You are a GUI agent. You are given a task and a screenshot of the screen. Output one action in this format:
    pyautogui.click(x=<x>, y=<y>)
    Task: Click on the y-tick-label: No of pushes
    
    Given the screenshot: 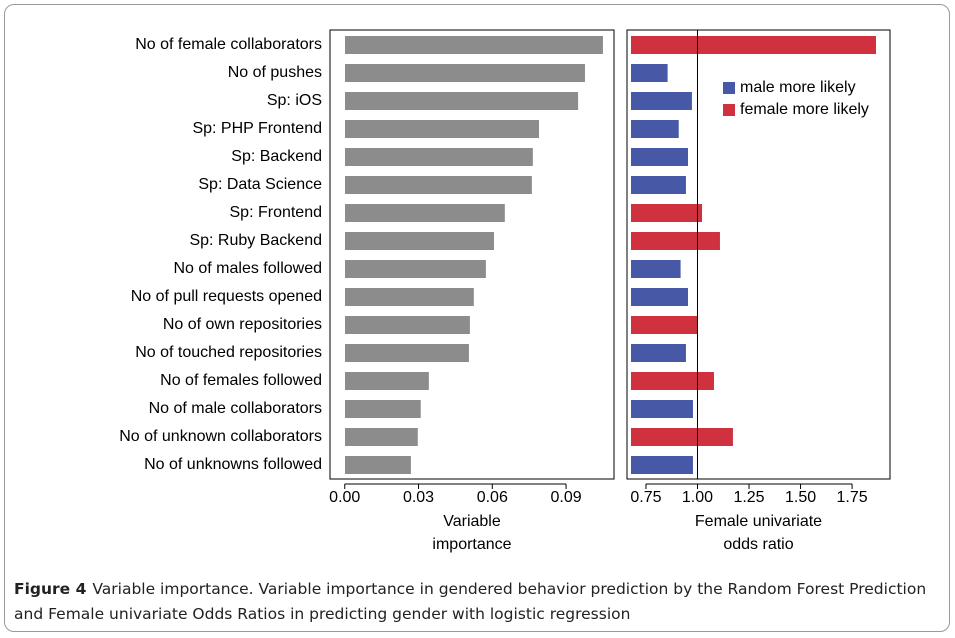 What is the action you would take?
    pyautogui.click(x=275, y=72)
    